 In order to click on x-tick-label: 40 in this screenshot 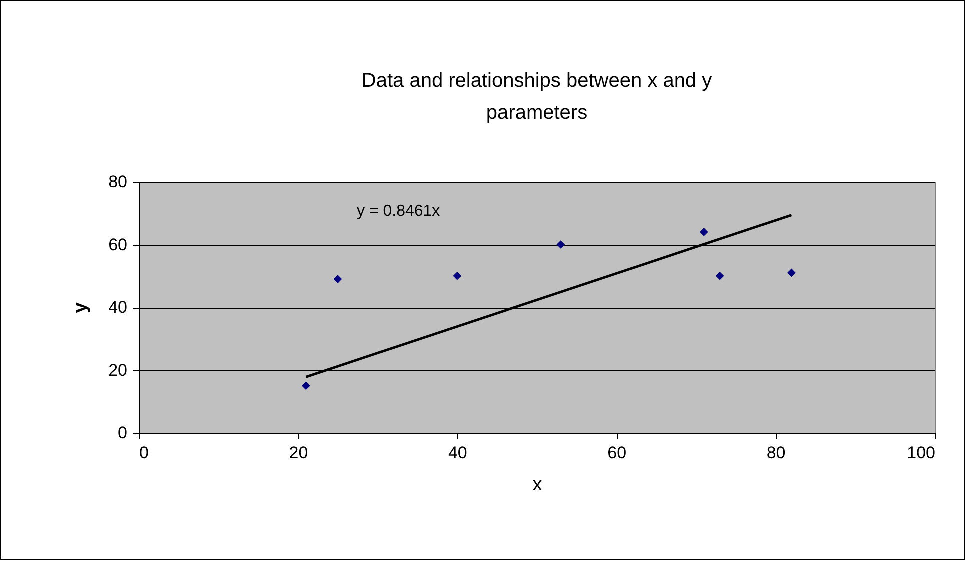, I will do `click(458, 453)`.